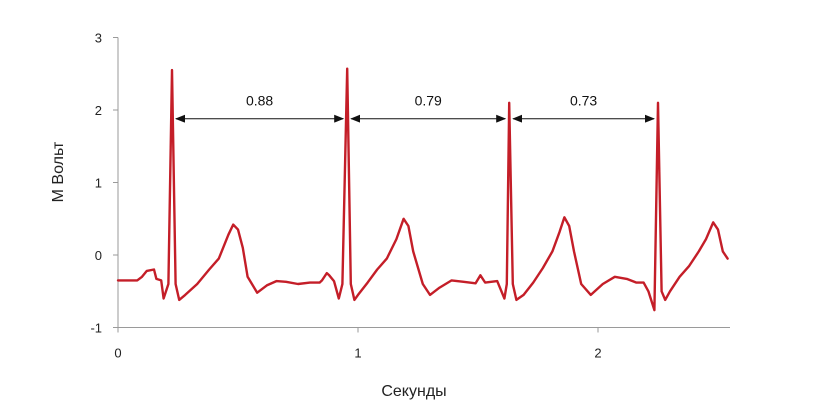  What do you see at coordinates (98, 38) in the screenshot?
I see `y-tick-label: 3` at bounding box center [98, 38].